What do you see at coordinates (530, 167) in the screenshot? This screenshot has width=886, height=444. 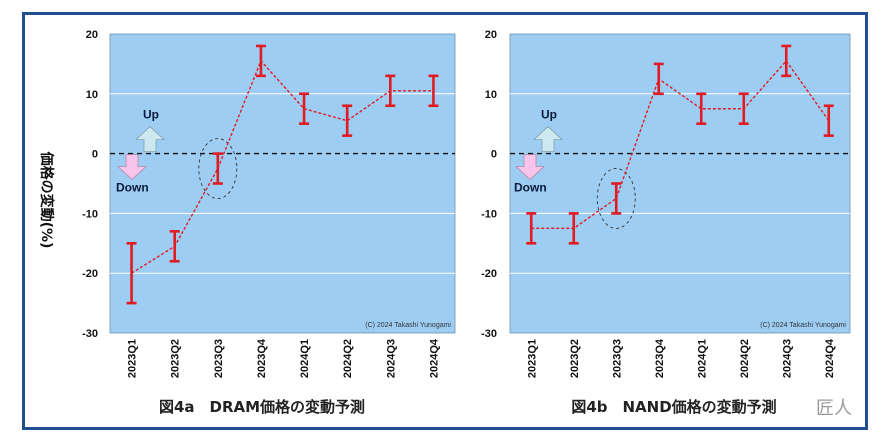 I see `chart-2-down-arrow` at bounding box center [530, 167].